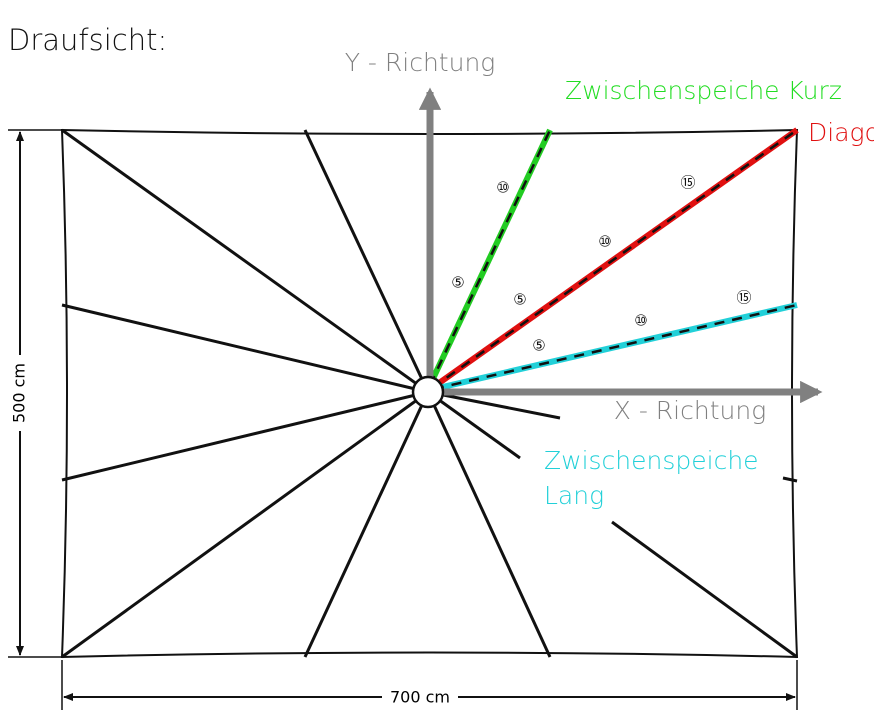  I want to click on title: Draufsicht:, so click(87, 40).